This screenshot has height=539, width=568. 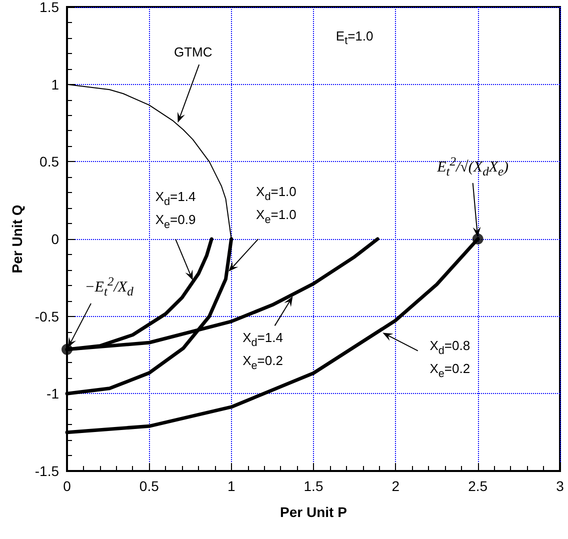 What do you see at coordinates (193, 51) in the screenshot?
I see `annotation: GTMC` at bounding box center [193, 51].